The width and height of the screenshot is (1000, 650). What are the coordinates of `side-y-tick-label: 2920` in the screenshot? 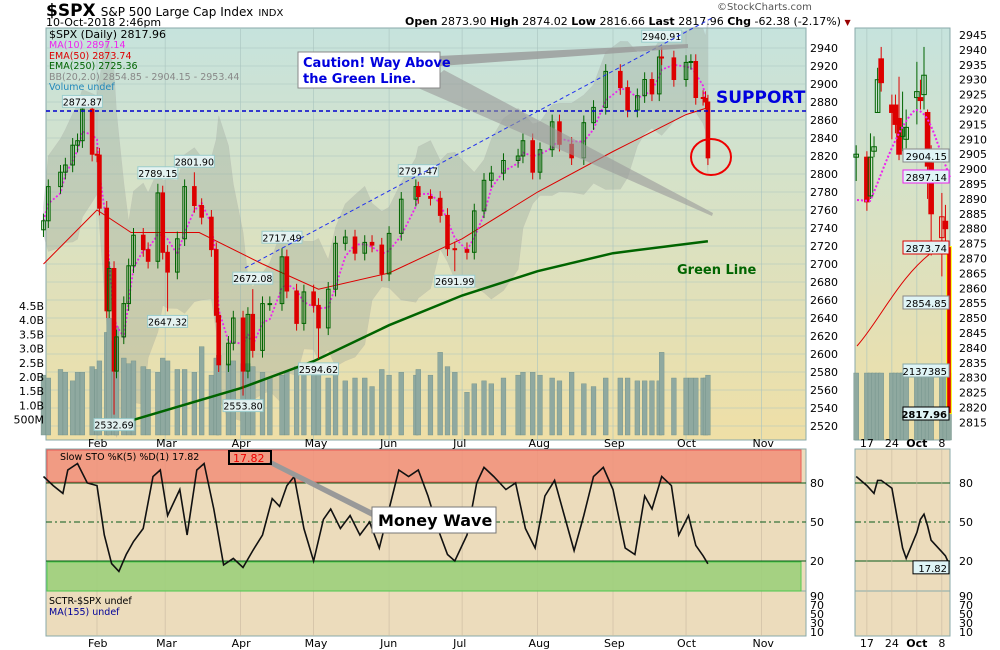 It's located at (973, 110).